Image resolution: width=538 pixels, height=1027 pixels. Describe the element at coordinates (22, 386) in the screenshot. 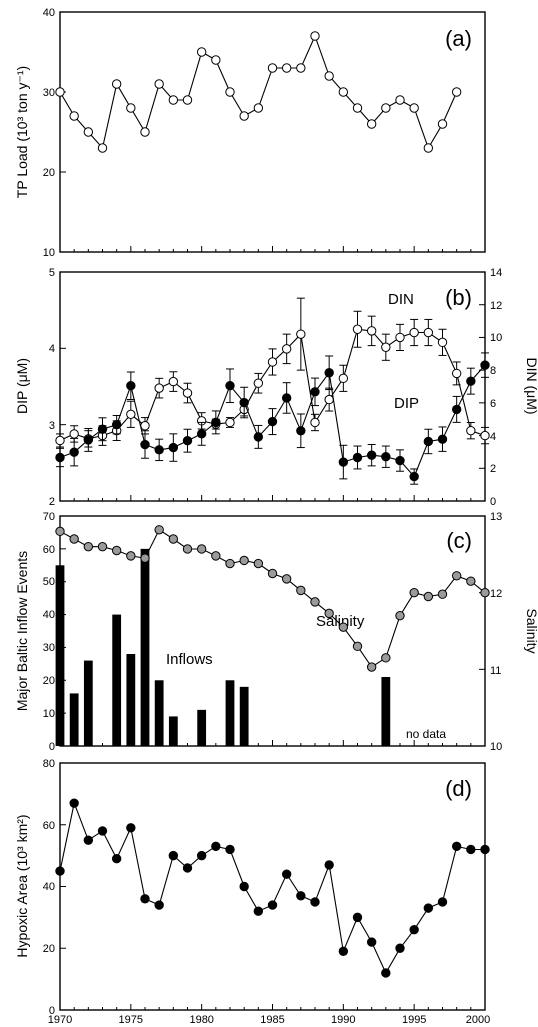

I see `panel-b-ylabel: DIP (μM)` at that location.